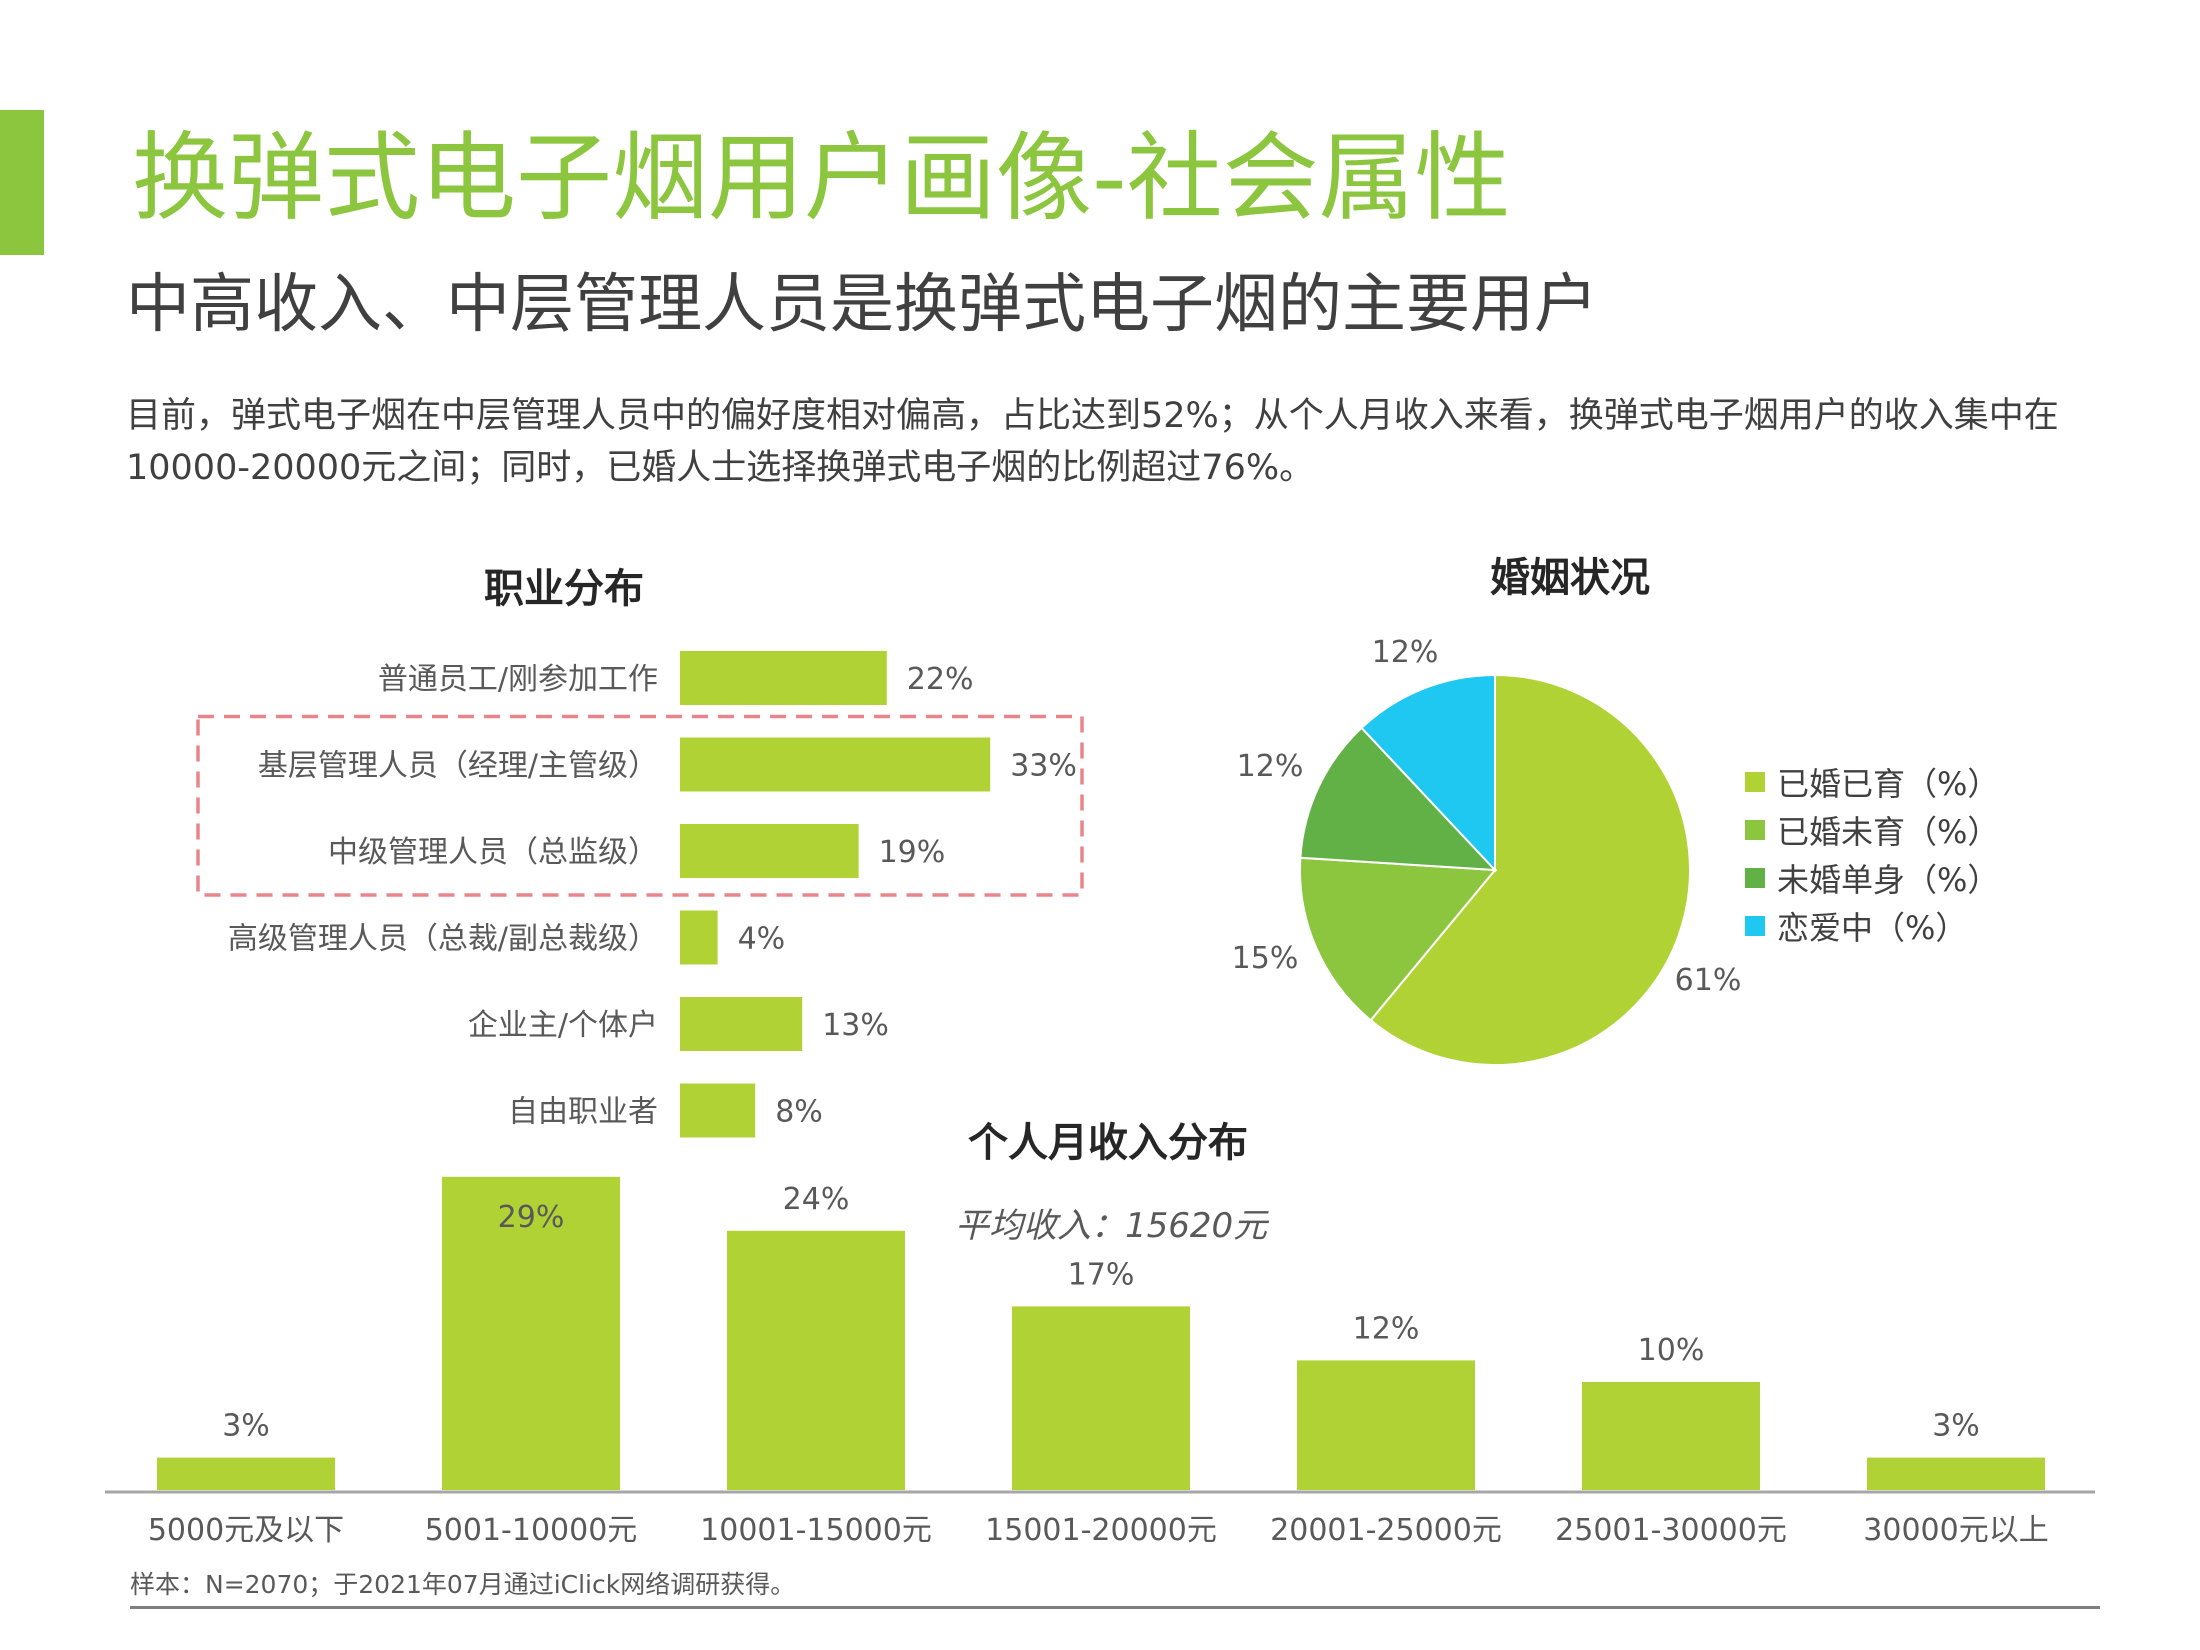  I want to click on income-chart-title: 个人月收入分布, so click(1108, 1143).